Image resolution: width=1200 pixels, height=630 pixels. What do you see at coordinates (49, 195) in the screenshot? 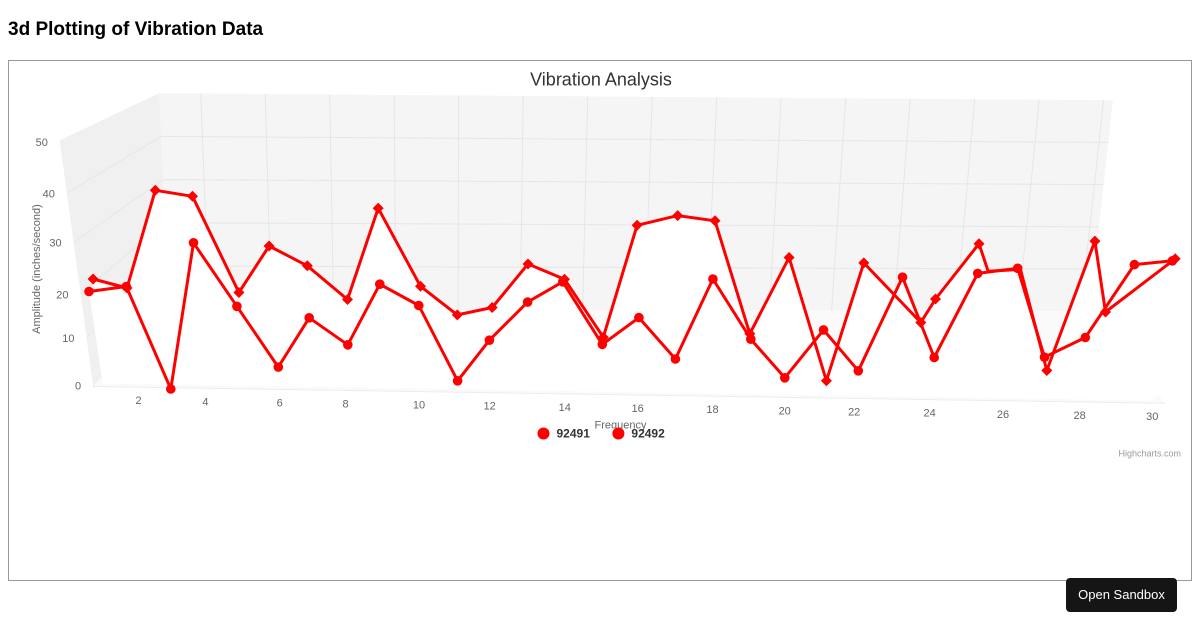
I see `svg-text: 40` at bounding box center [49, 195].